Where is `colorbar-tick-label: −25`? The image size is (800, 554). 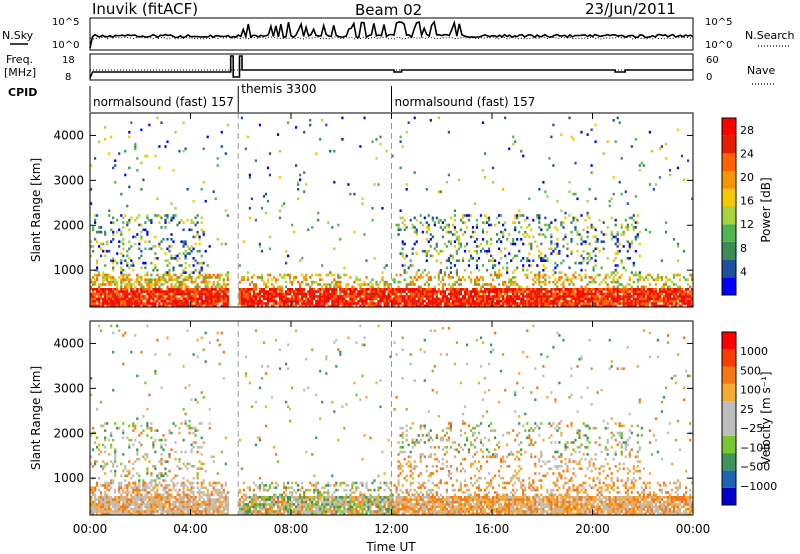 colorbar-tick-label: −25 is located at coordinates (751, 428).